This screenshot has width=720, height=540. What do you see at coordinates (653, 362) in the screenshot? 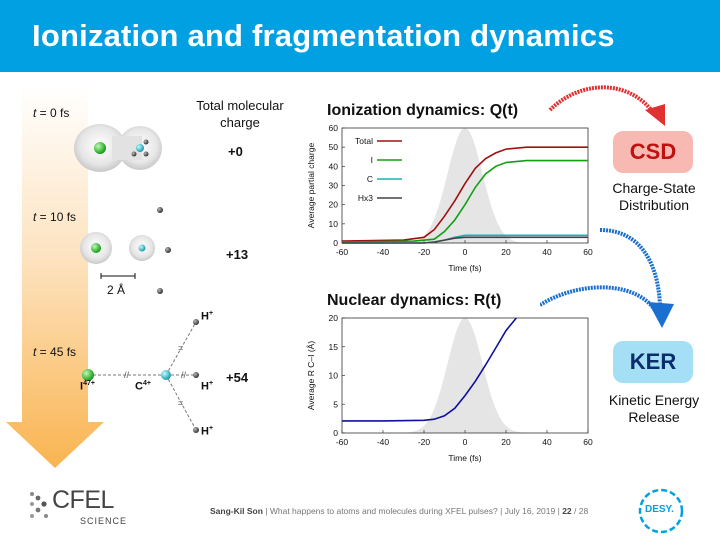
I see `ker-box: KER` at bounding box center [653, 362].